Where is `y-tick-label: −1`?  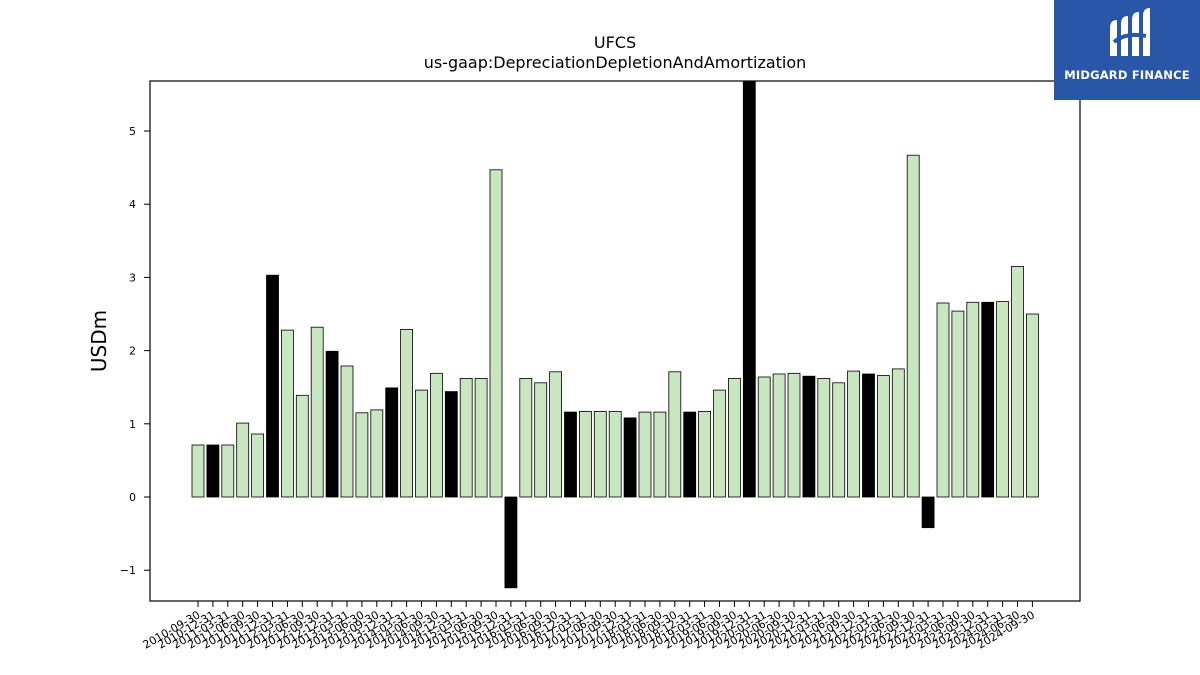
y-tick-label: −1 is located at coordinates (128, 570).